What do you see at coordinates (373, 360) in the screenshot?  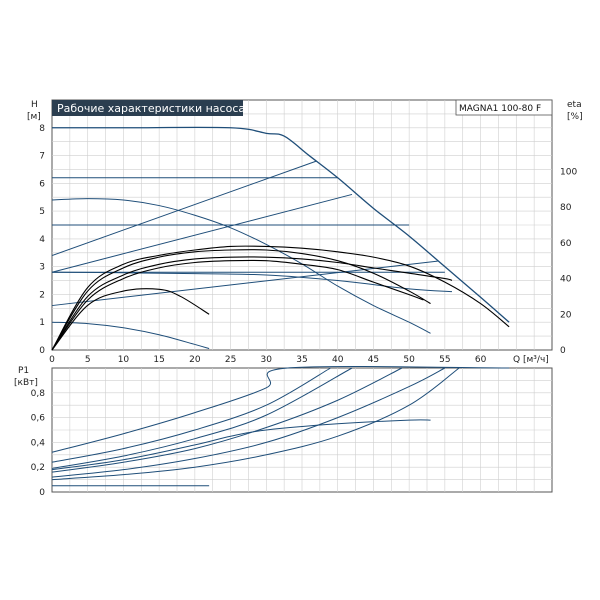 I see `x-tick-label: 45` at bounding box center [373, 360].